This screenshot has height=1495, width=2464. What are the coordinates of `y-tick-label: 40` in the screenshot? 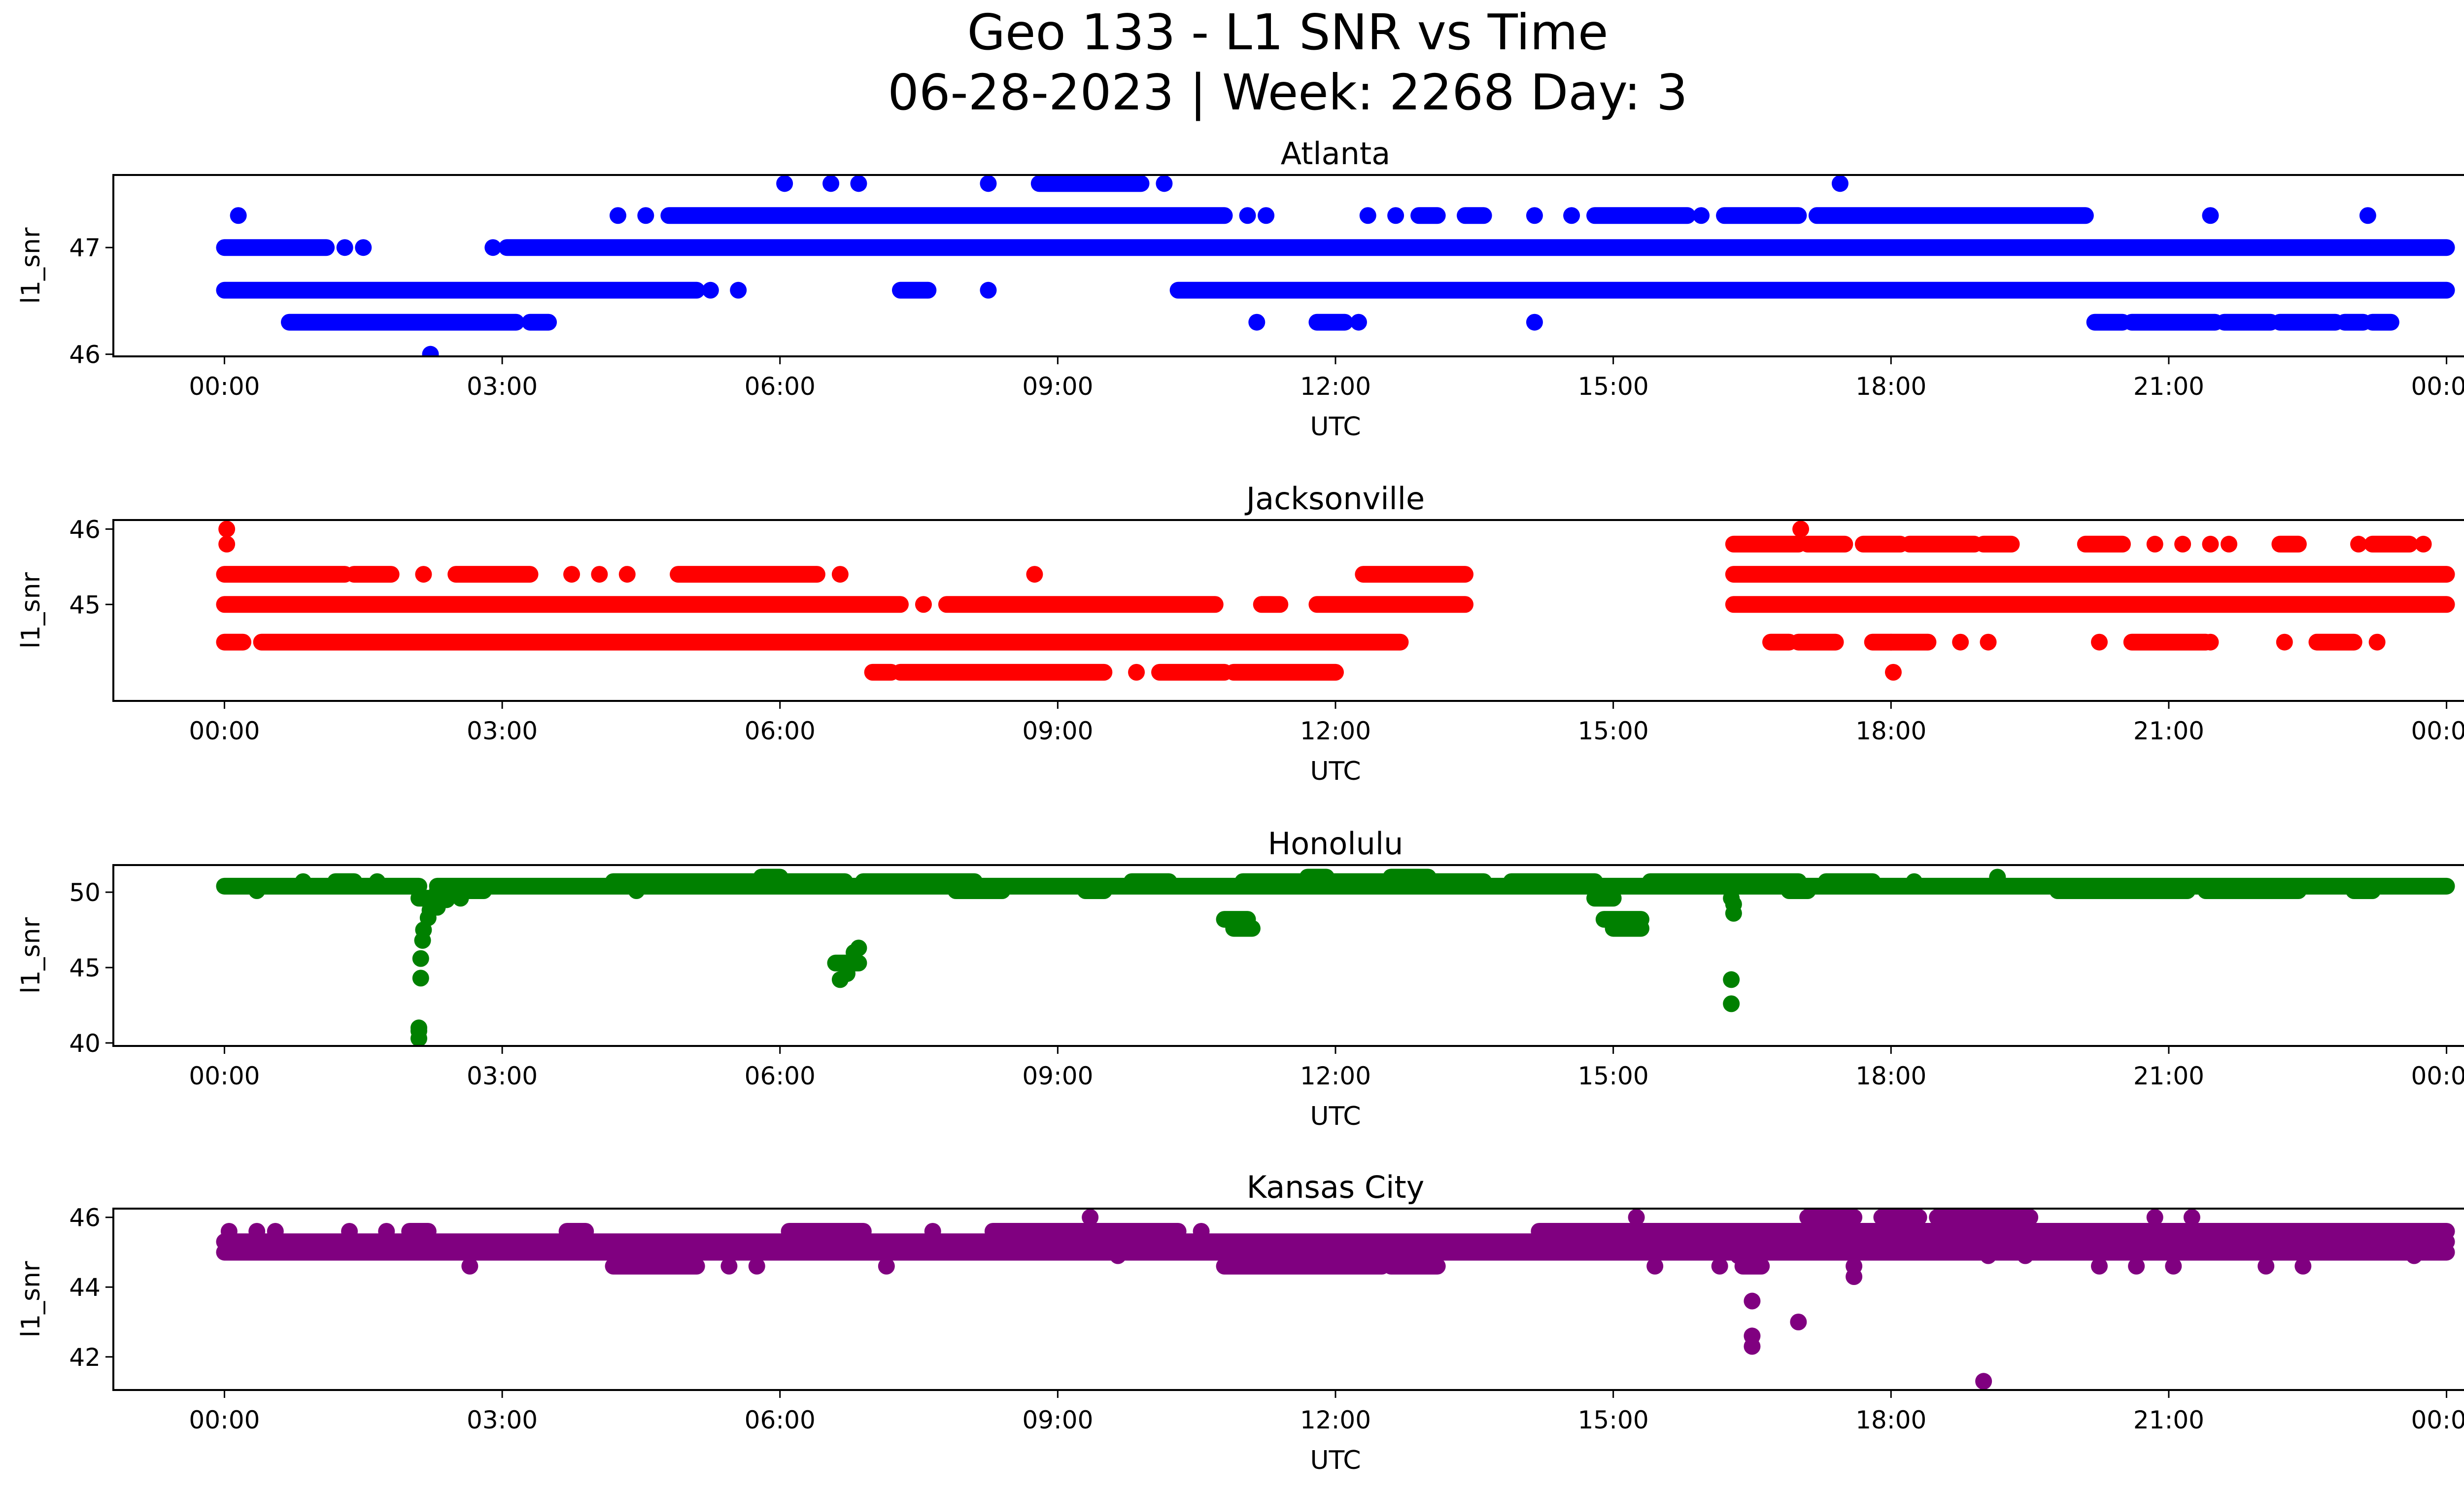 It's located at (85, 1043).